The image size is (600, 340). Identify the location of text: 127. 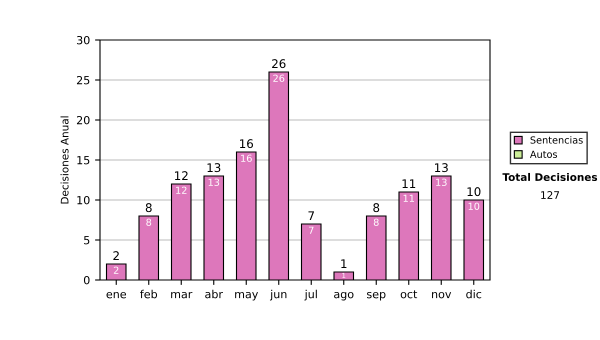
(550, 195).